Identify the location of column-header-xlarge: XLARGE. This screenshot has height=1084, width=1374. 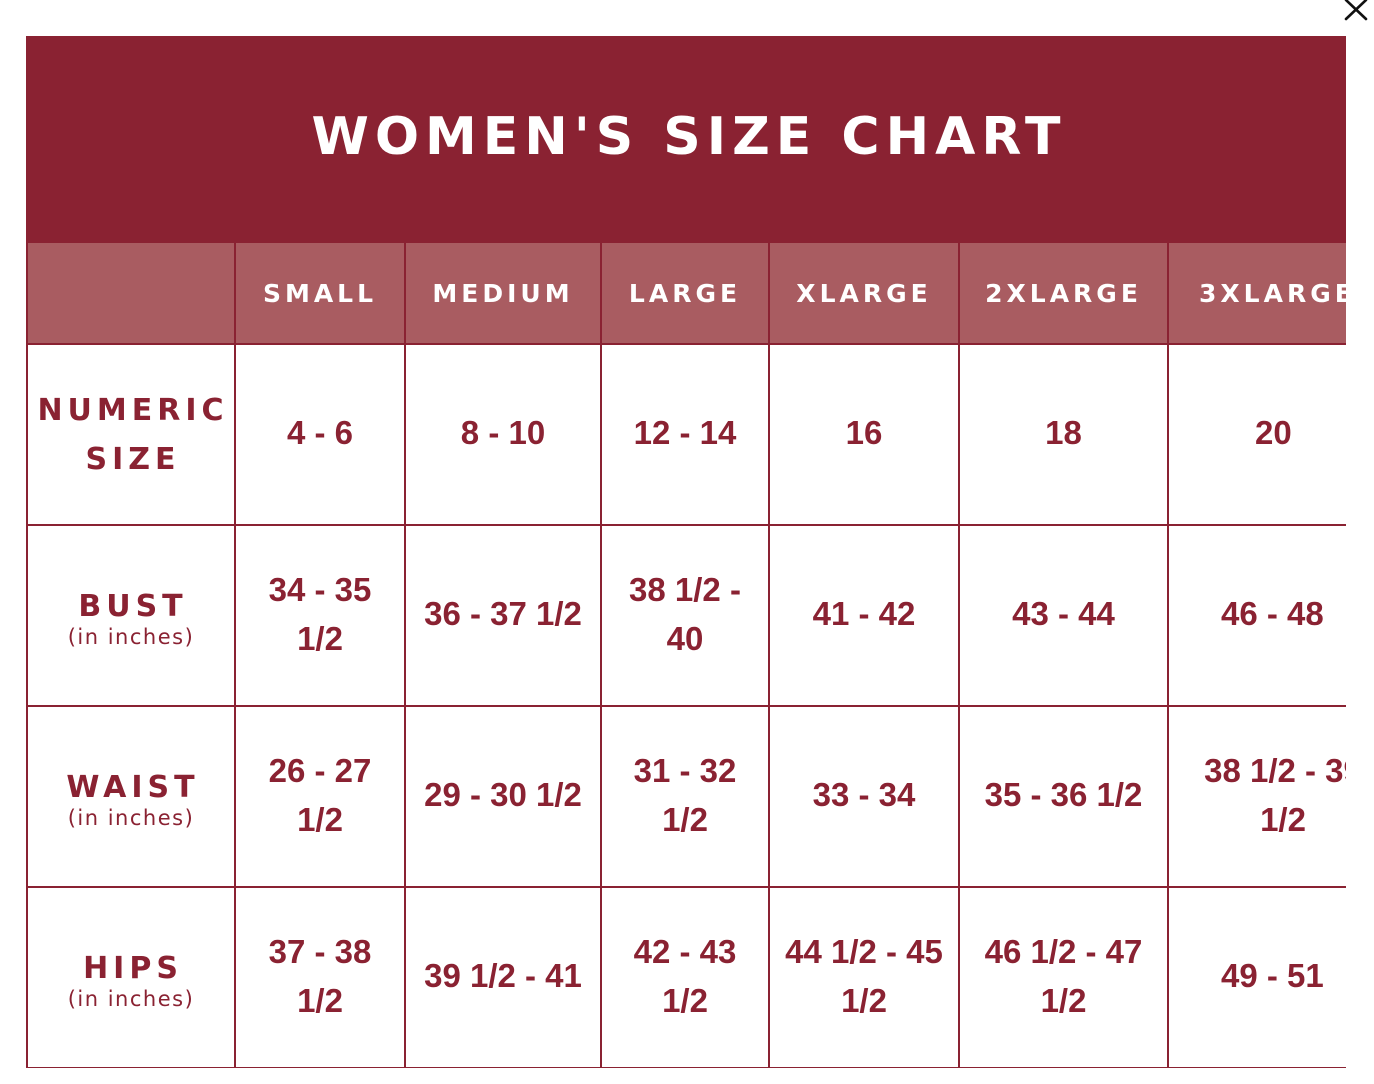
(864, 293).